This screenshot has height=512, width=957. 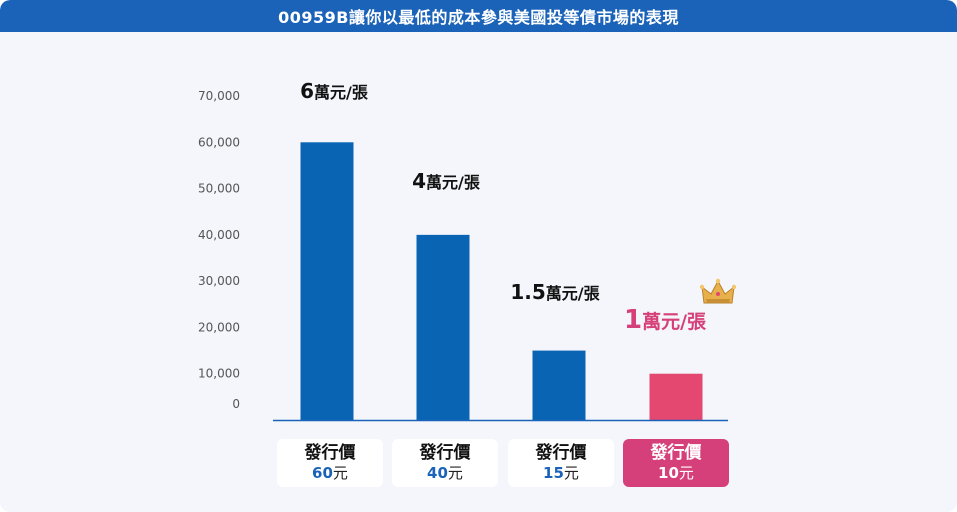 What do you see at coordinates (219, 281) in the screenshot?
I see `y-tick-label: 30,000` at bounding box center [219, 281].